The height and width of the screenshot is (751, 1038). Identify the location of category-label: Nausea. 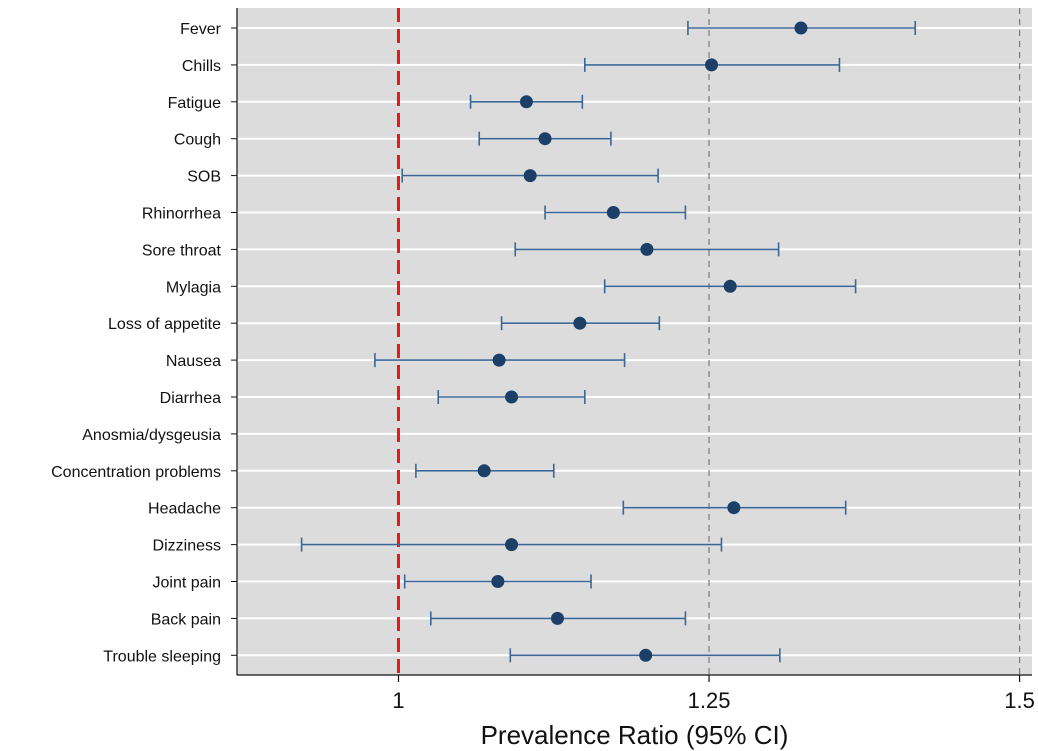
(193, 361).